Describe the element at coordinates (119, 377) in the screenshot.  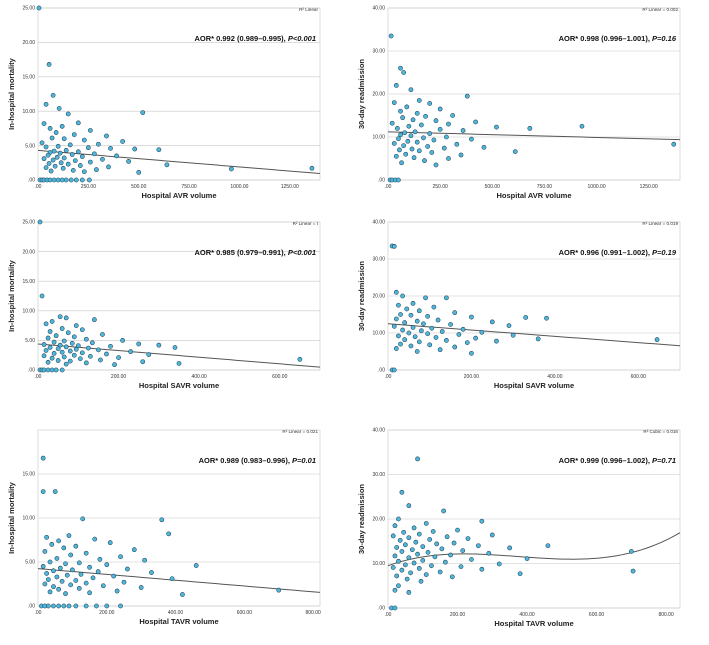
I see `x-tick-label: 200.00` at that location.